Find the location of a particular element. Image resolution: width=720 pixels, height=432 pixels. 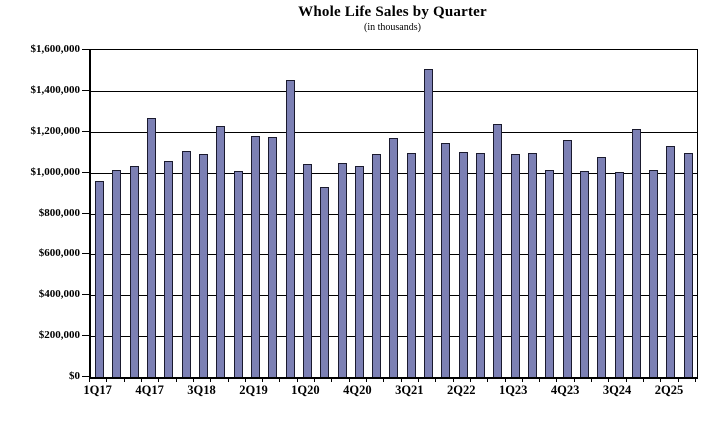

bar-2Q24 is located at coordinates (602, 267).